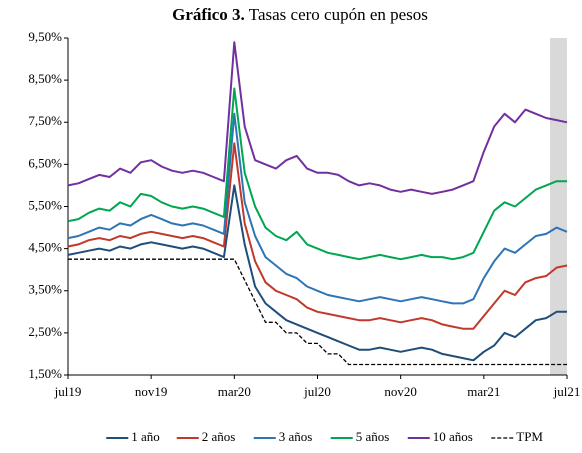 The image size is (582, 453). What do you see at coordinates (45, 78) in the screenshot?
I see `y-tick-label: 8,50%` at bounding box center [45, 78].